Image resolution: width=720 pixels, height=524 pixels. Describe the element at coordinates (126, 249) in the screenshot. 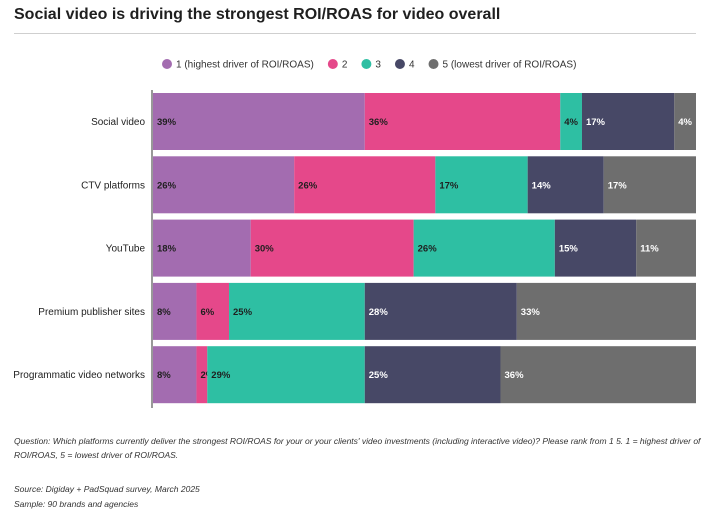

I see `category-label-youtube: YouTube` at that location.